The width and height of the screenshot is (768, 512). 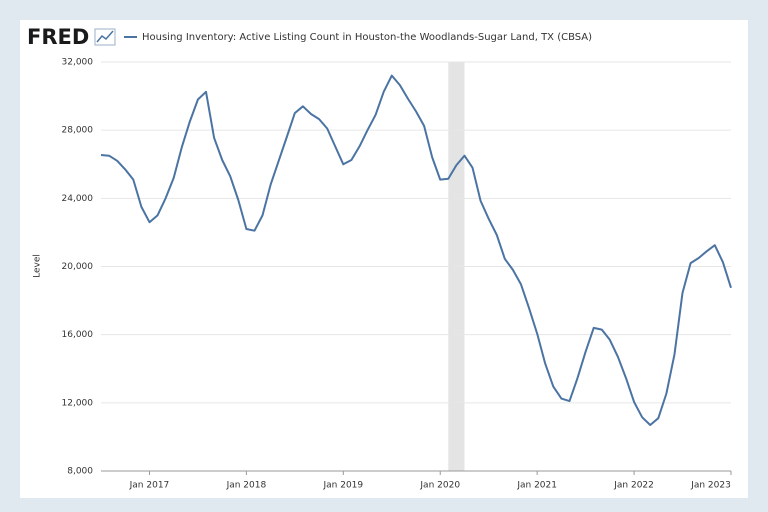 What do you see at coordinates (342, 486) in the screenshot?
I see `x-tick-label: Jan 2019` at bounding box center [342, 486].